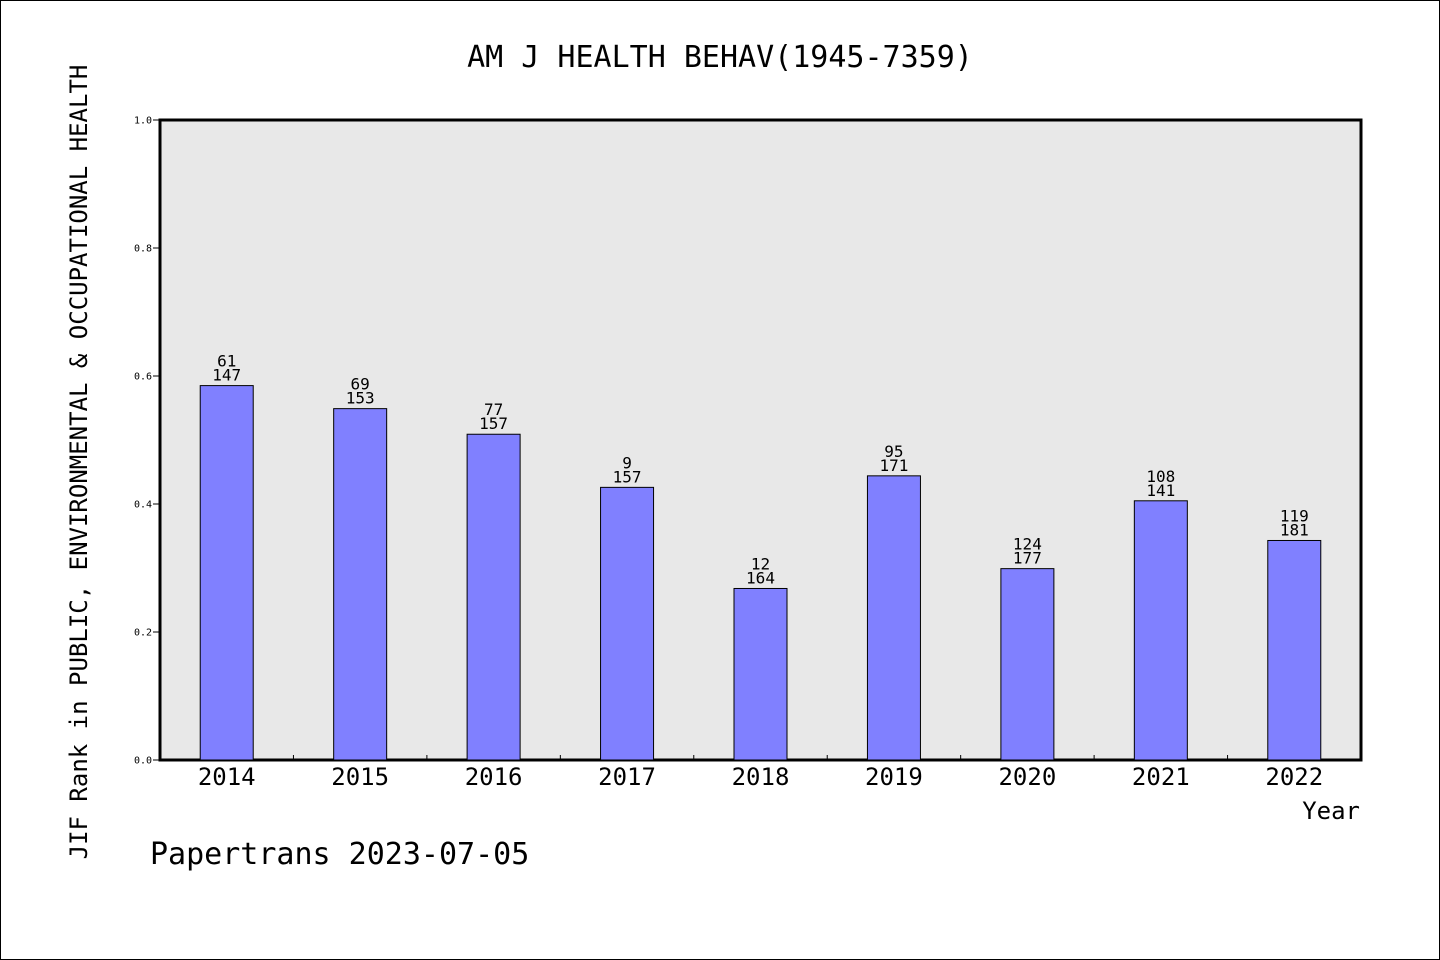  I want to click on category-labels: 2014 2015 2016 2017 2018 2019 2020 2021 2022, so click(760, 777).